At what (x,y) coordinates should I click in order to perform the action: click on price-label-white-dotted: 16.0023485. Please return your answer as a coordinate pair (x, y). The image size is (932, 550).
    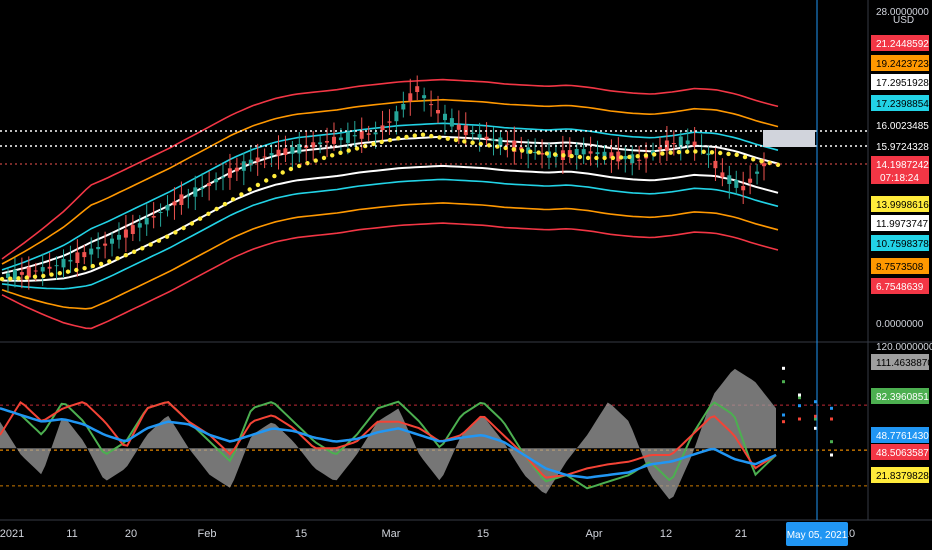
    Looking at the image, I should click on (902, 126).